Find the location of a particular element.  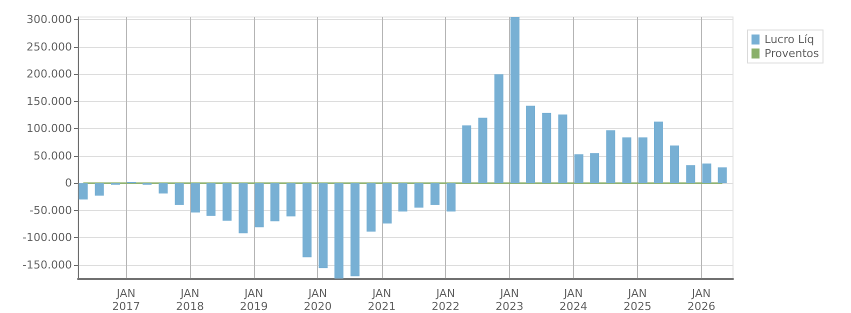

y-tick-label: 150.000 is located at coordinates (49, 101).